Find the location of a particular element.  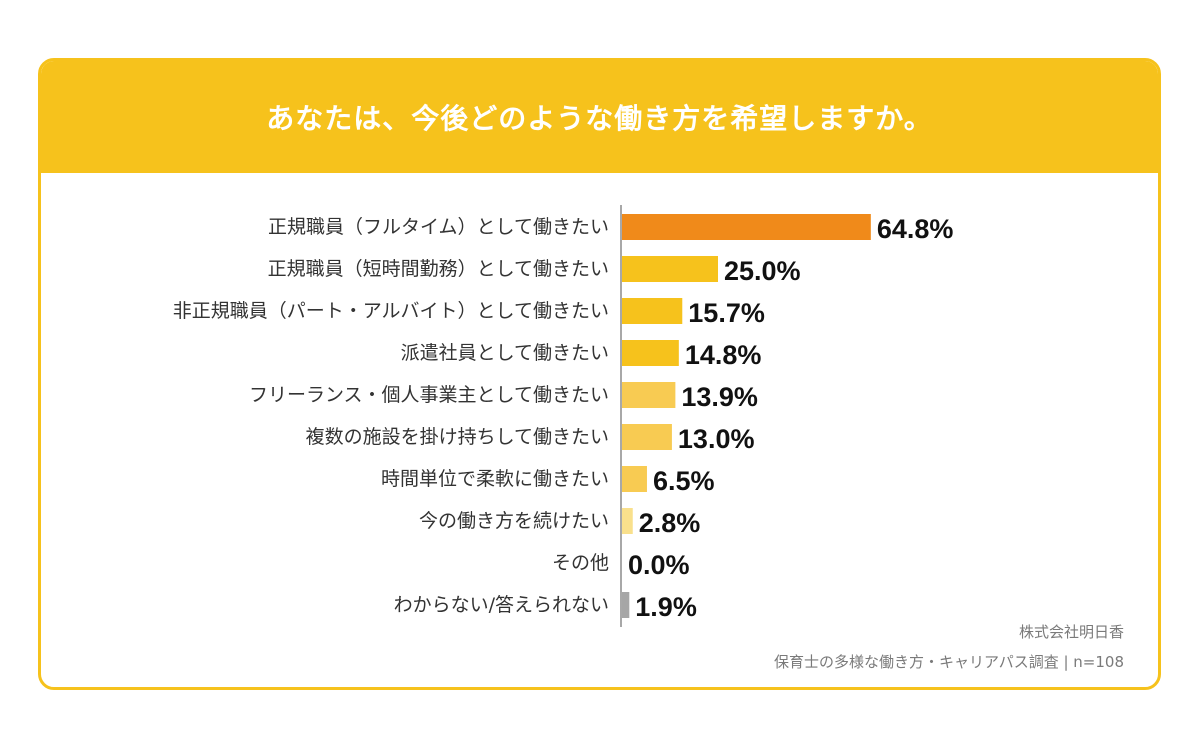

category-label: 複数の施設を掛け持ちして働きたい is located at coordinates (457, 437).